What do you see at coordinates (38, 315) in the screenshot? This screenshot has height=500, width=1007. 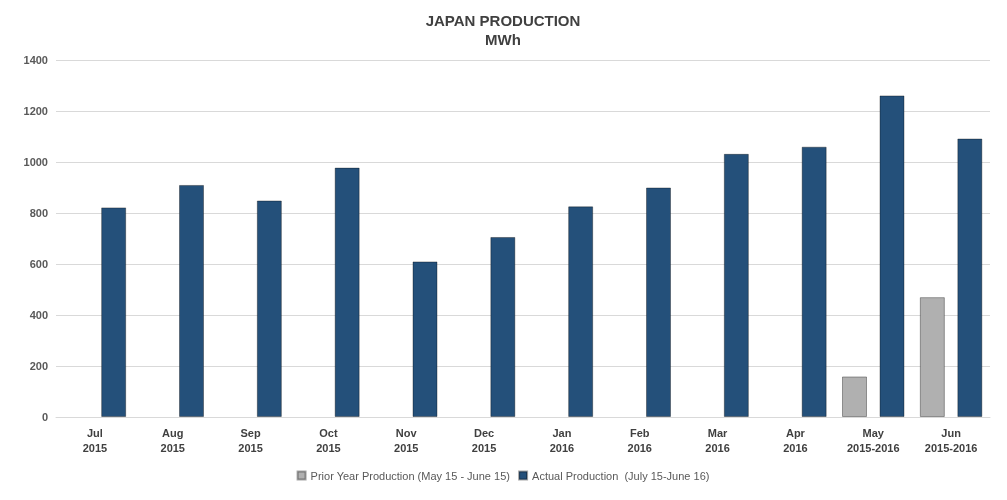 I see `y-tick-label: 400` at bounding box center [38, 315].